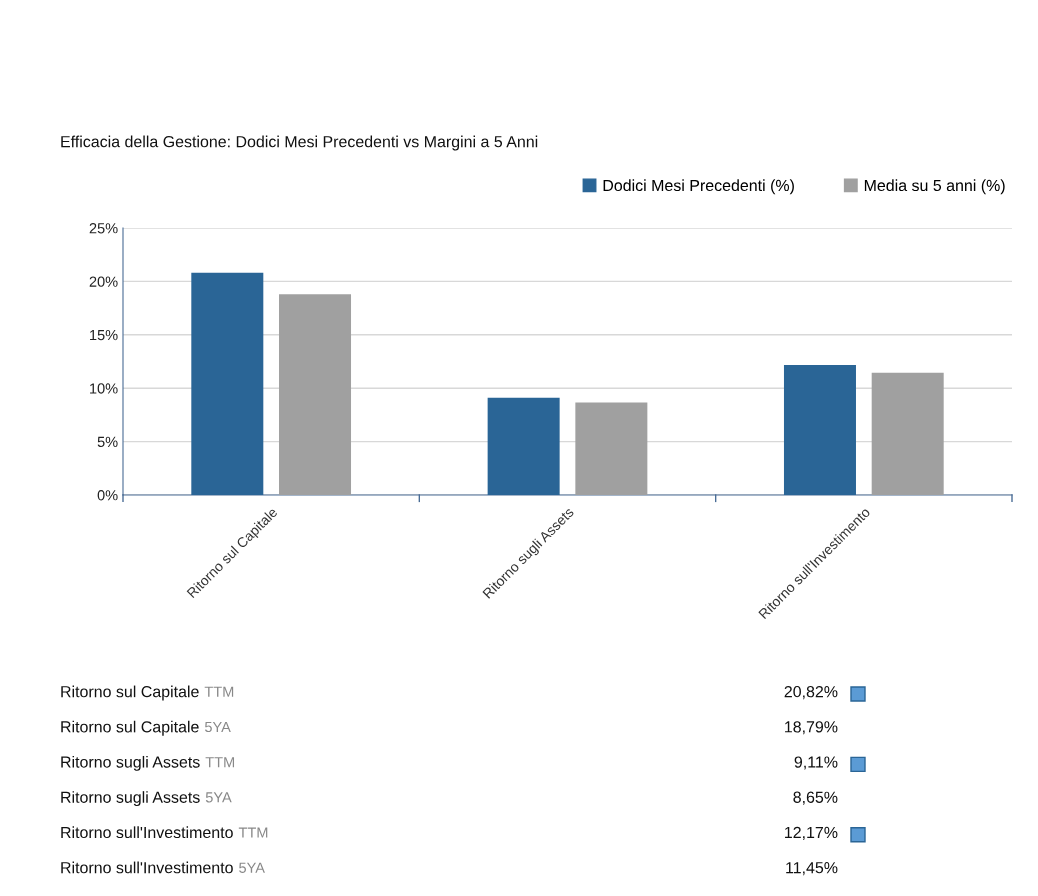  Describe the element at coordinates (146, 728) in the screenshot. I see `text: Ritorno sul Capitale 5YA` at that location.